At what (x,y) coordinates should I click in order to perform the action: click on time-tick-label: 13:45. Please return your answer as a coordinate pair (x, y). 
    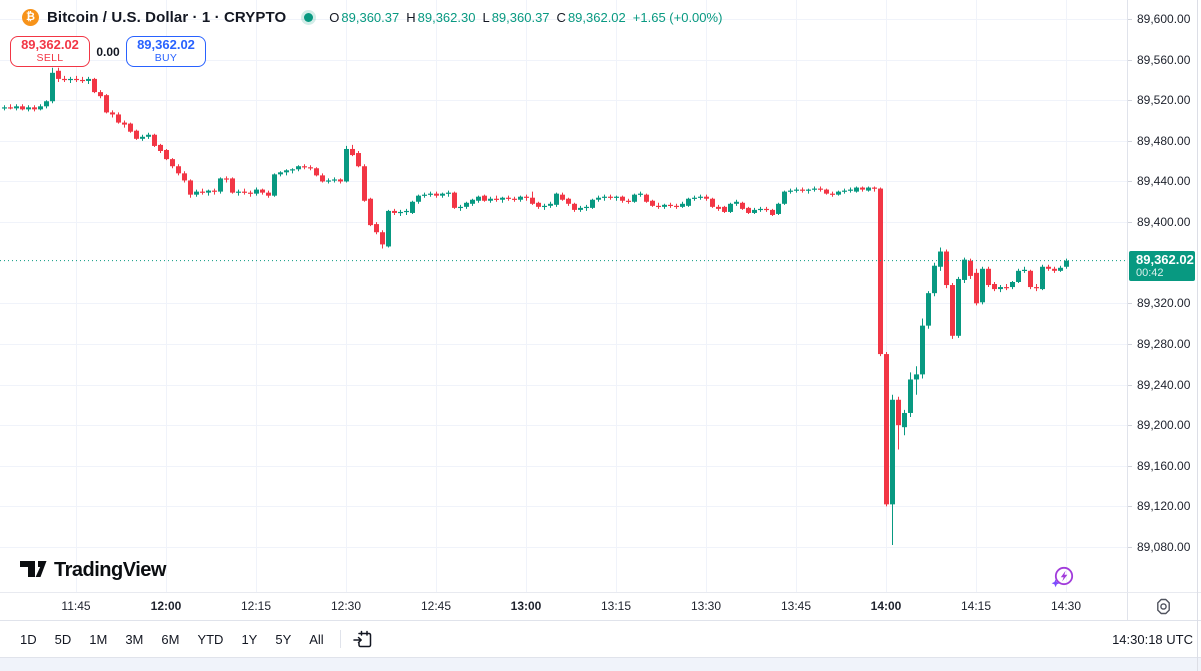
    Looking at the image, I should click on (796, 606).